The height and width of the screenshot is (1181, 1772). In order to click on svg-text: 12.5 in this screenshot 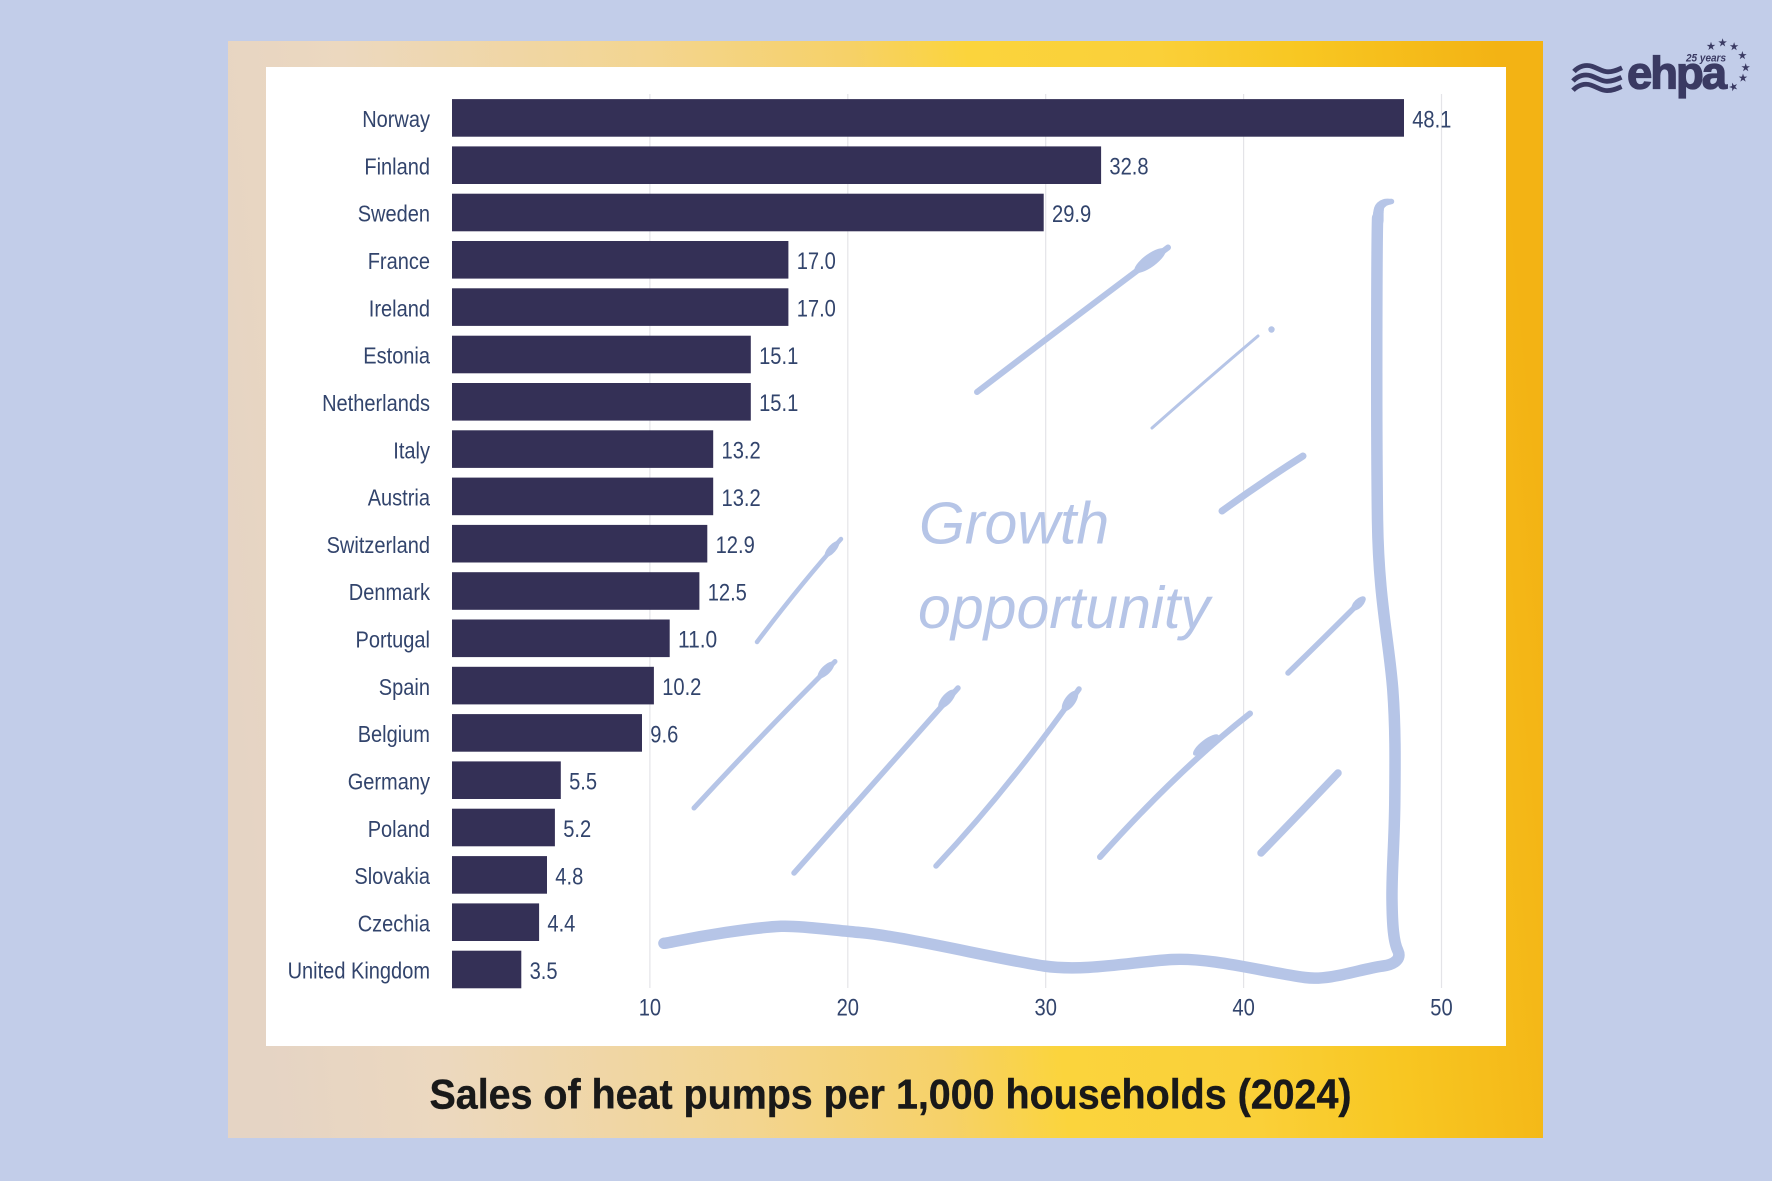, I will do `click(727, 592)`.